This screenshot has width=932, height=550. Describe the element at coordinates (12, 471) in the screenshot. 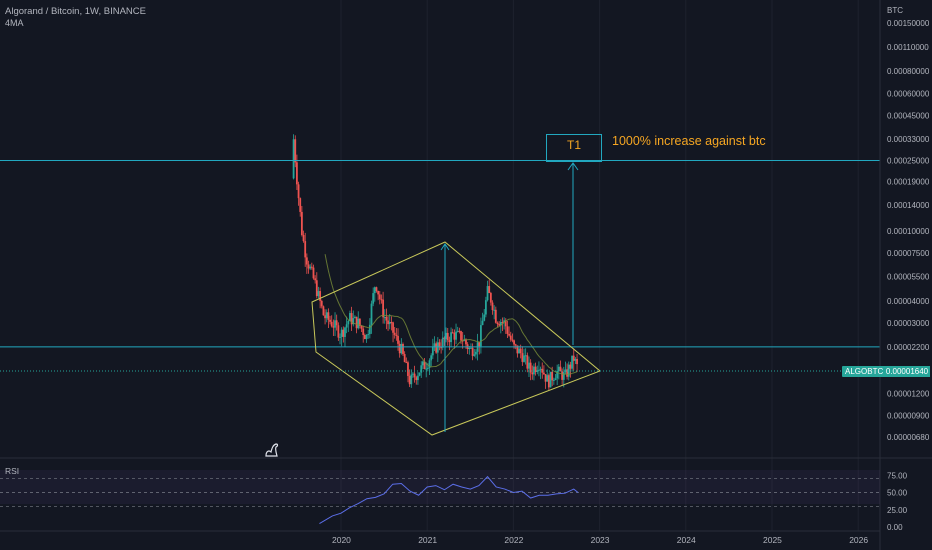

I see `rsi-label: RSI` at that location.